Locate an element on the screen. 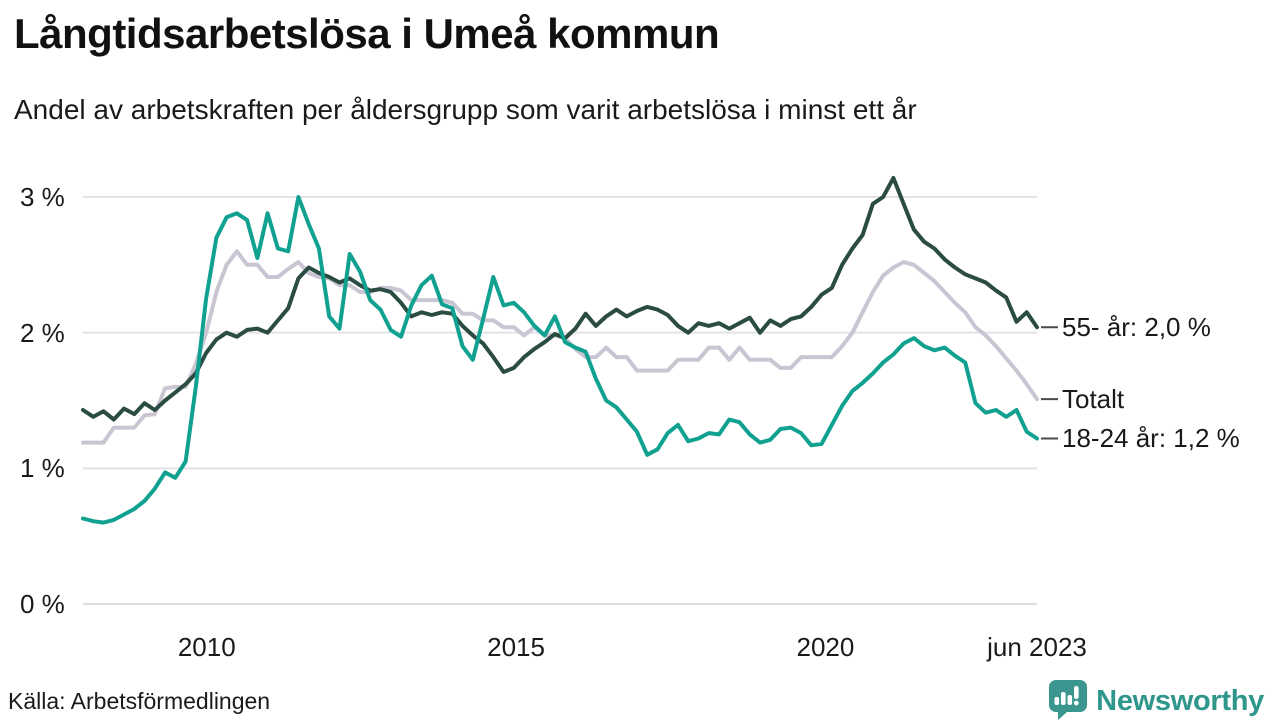 The width and height of the screenshot is (1280, 720). brand-name: Newsworthy is located at coordinates (1180, 701).